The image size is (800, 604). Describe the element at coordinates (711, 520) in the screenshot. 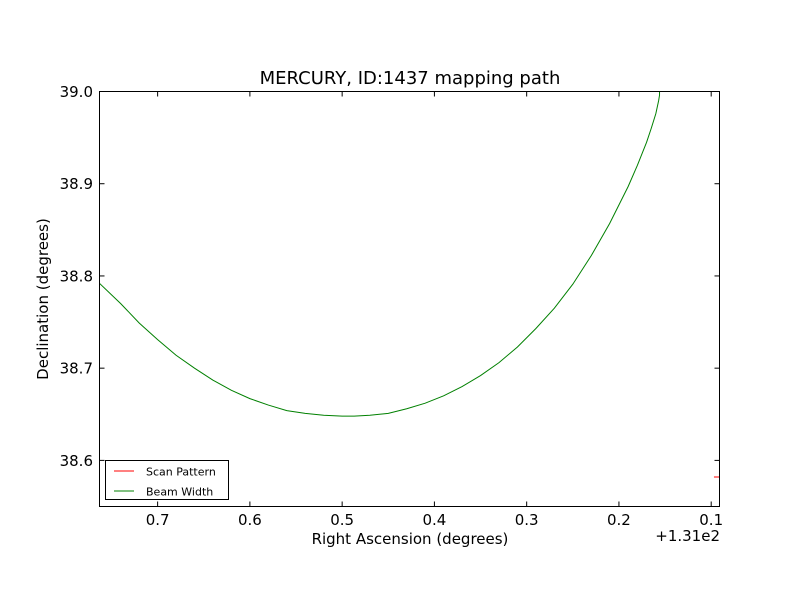

I see `x-tick-label: 0.1` at that location.